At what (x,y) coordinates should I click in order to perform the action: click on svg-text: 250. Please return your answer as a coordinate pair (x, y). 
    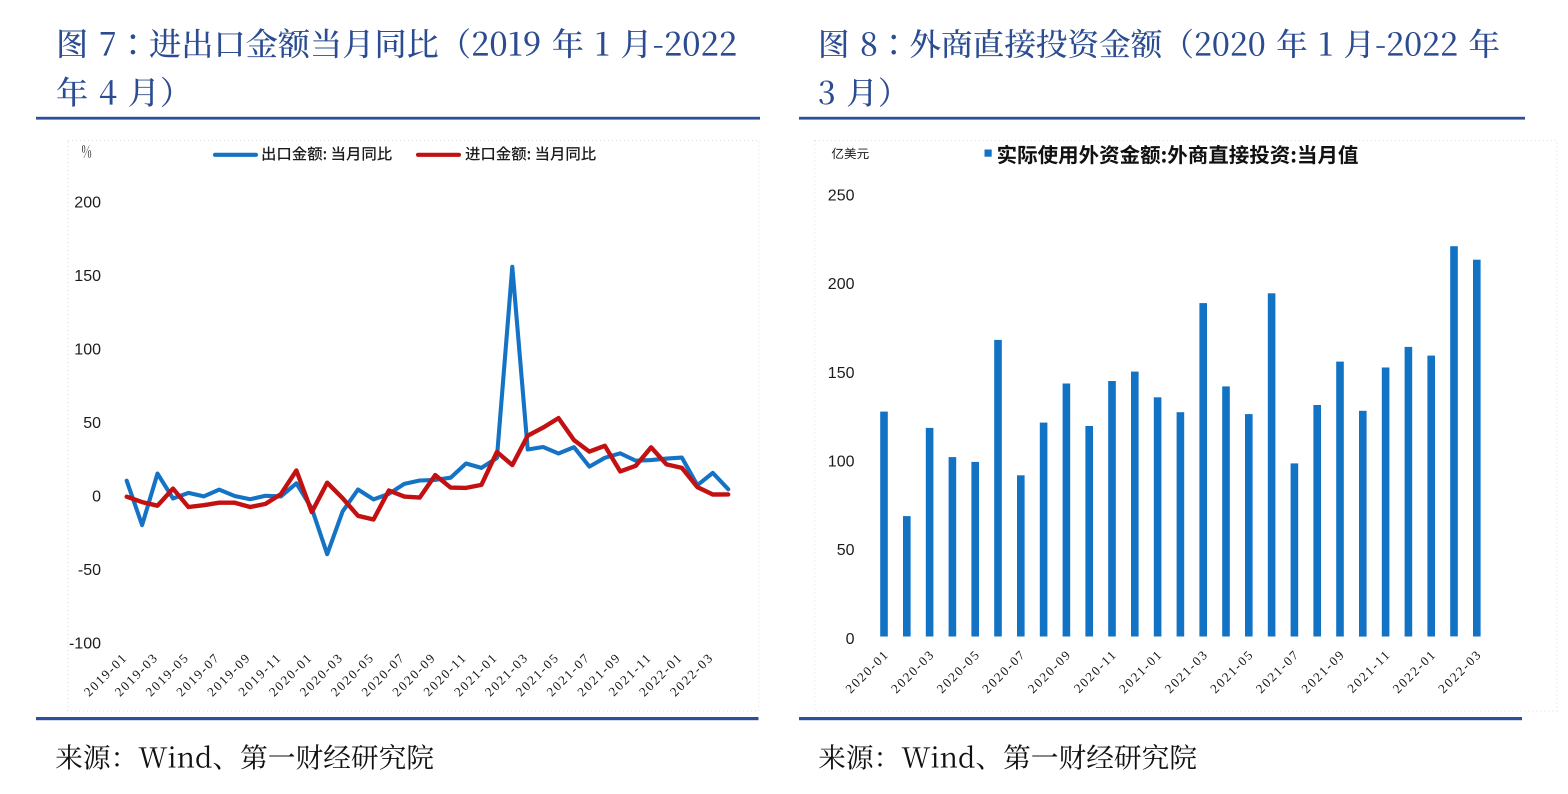
    Looking at the image, I should click on (841, 196).